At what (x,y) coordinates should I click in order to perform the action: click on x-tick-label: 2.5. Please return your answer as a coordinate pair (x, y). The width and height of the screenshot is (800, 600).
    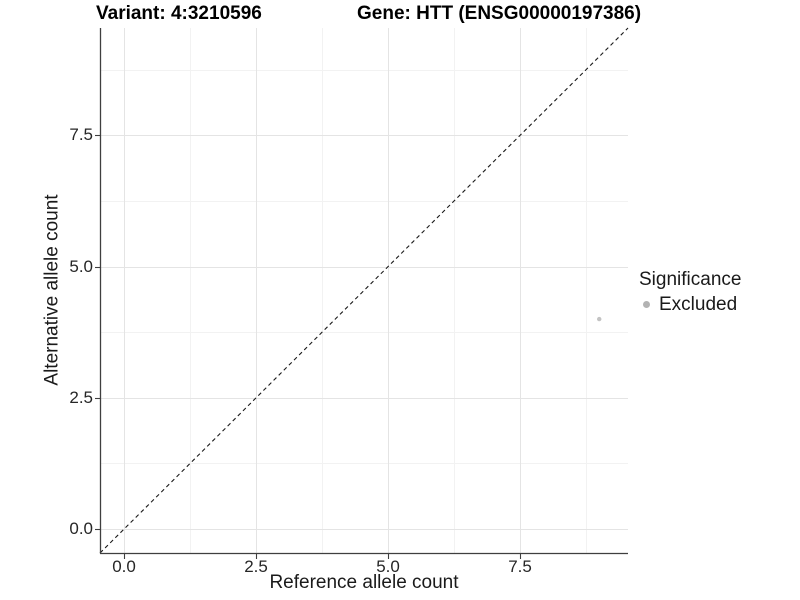
    Looking at the image, I should click on (256, 566).